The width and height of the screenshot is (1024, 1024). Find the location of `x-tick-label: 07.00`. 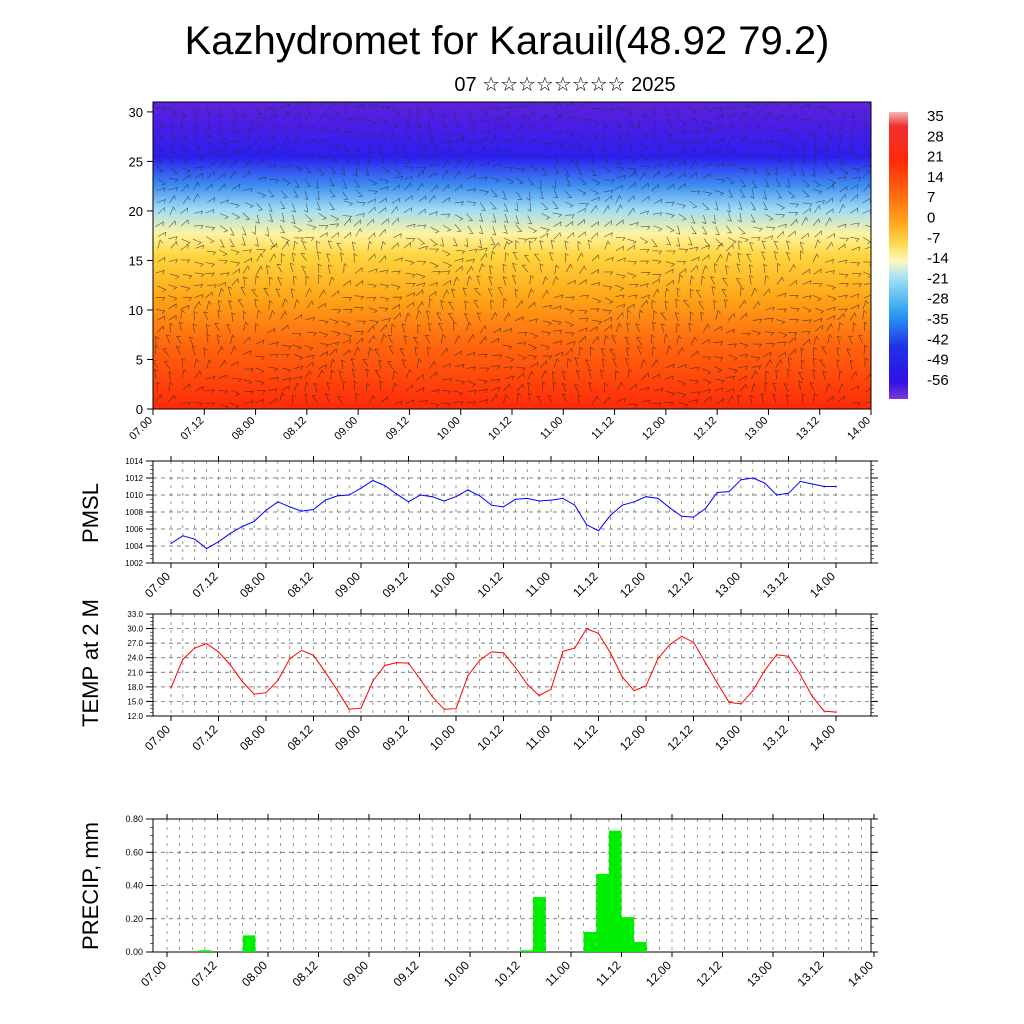

x-tick-label: 07.00 is located at coordinates (157, 584).